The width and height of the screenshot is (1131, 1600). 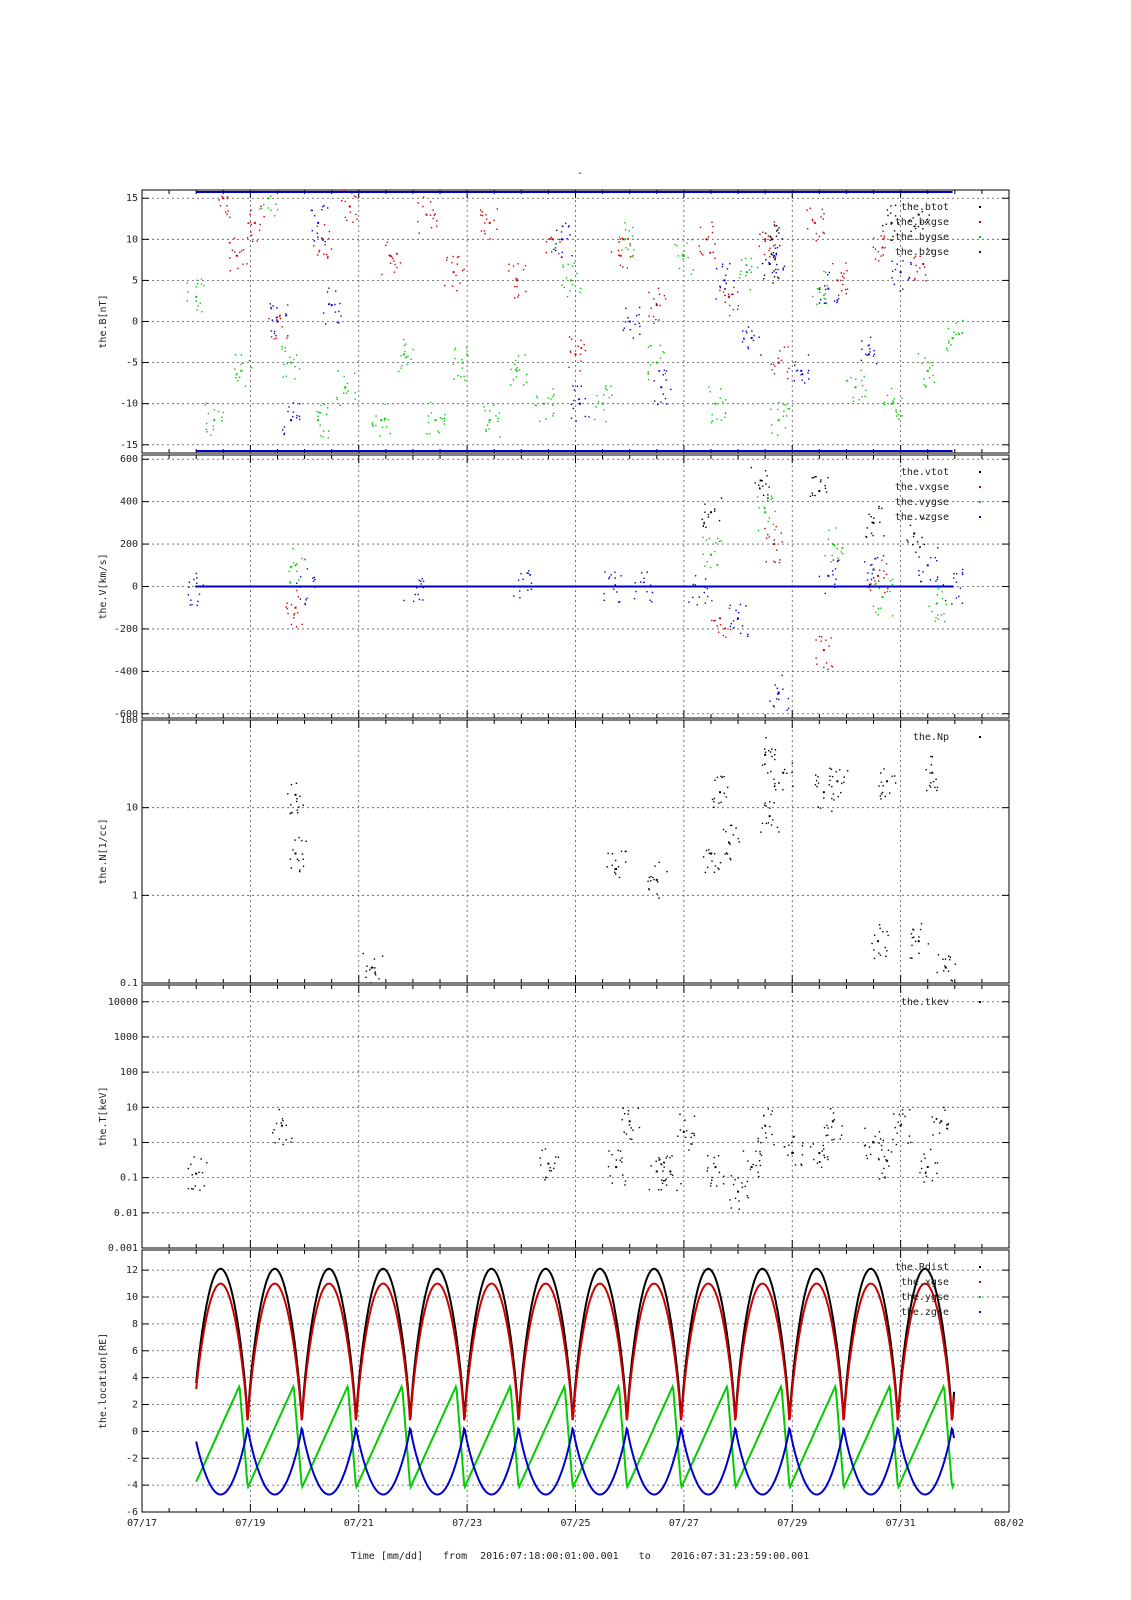 I want to click on y-axis-label: the.N[1/cc], so click(x=103, y=851).